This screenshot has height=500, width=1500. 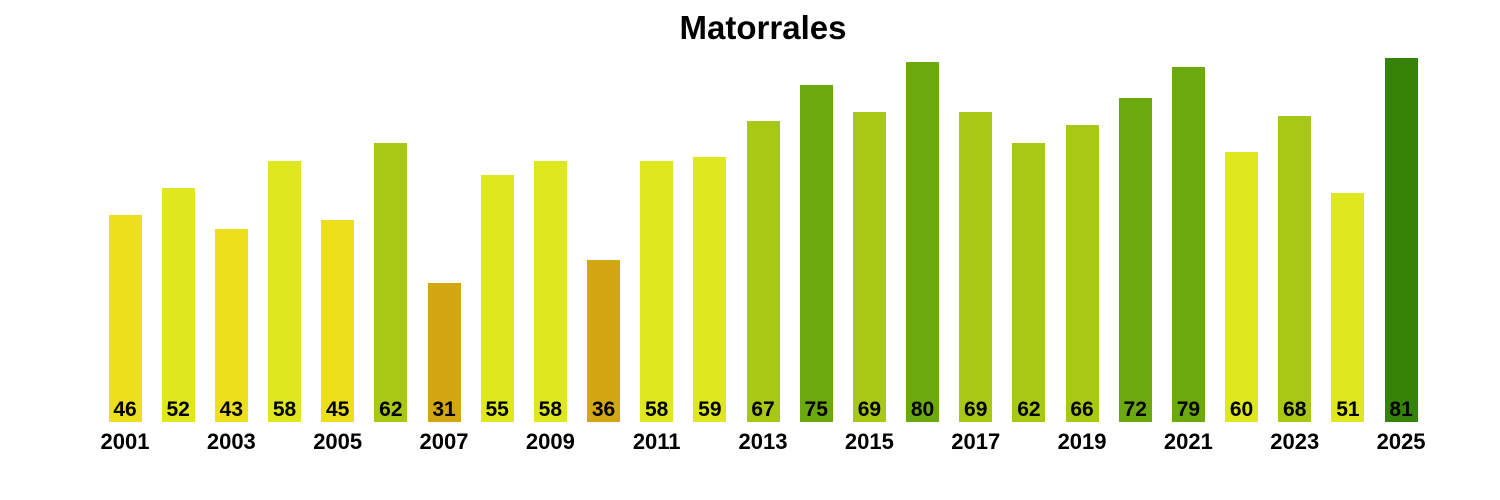 What do you see at coordinates (444, 441) in the screenshot?
I see `x-tick-label: 2007` at bounding box center [444, 441].